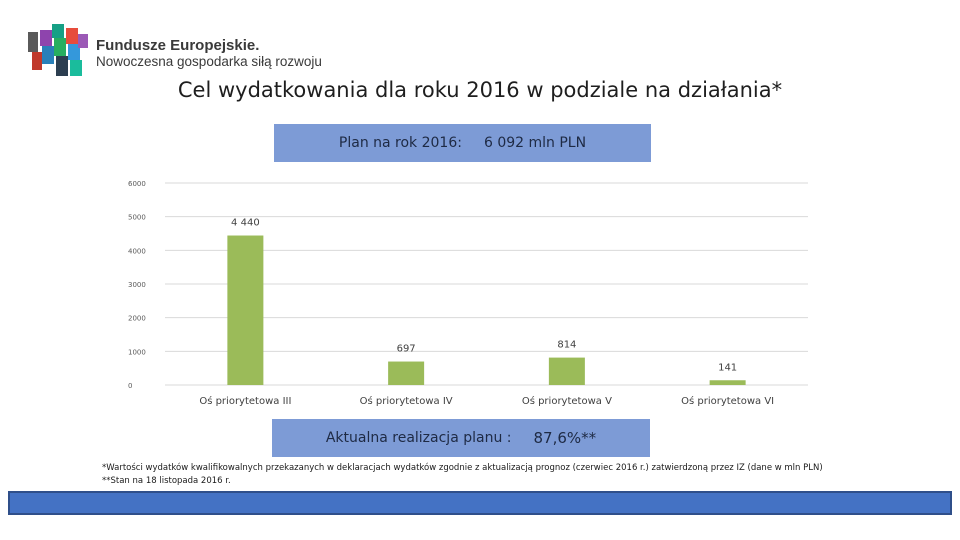 The image size is (960, 540). Describe the element at coordinates (137, 319) in the screenshot. I see `y-tick-label: 2000` at that location.